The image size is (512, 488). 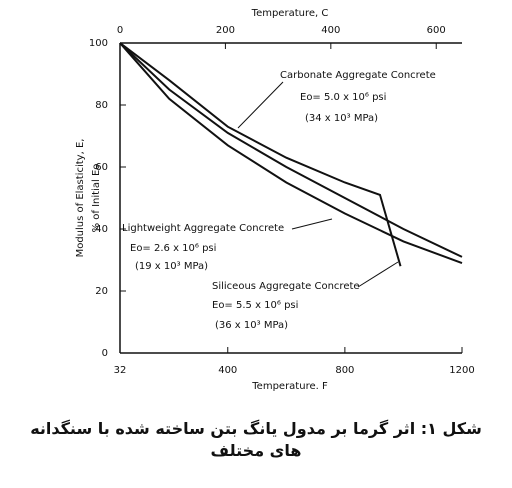 What do you see at coordinates (101, 105) in the screenshot?
I see `y-tick-label: 80` at bounding box center [101, 105].